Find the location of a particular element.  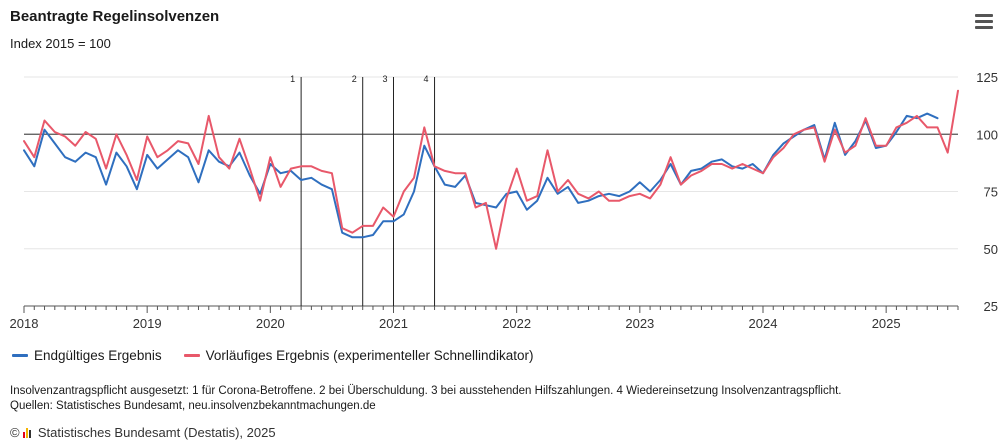

x-tick-label: 2021 is located at coordinates (393, 323).